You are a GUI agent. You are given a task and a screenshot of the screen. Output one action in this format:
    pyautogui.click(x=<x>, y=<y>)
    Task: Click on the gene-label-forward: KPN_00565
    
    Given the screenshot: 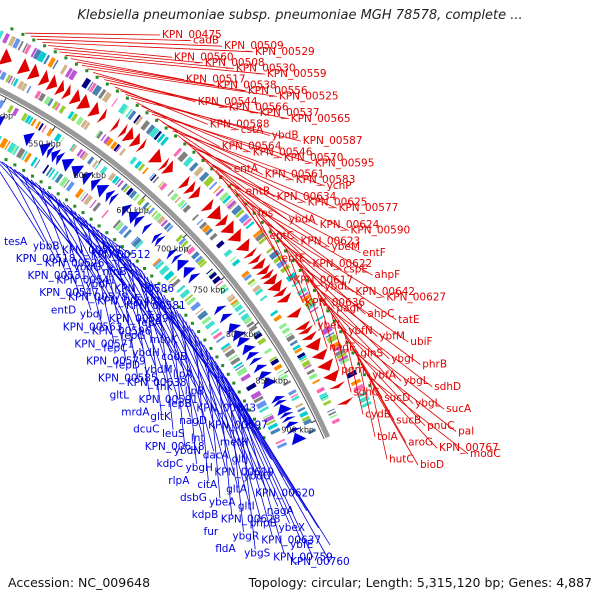 What is the action you would take?
    pyautogui.click(x=321, y=119)
    